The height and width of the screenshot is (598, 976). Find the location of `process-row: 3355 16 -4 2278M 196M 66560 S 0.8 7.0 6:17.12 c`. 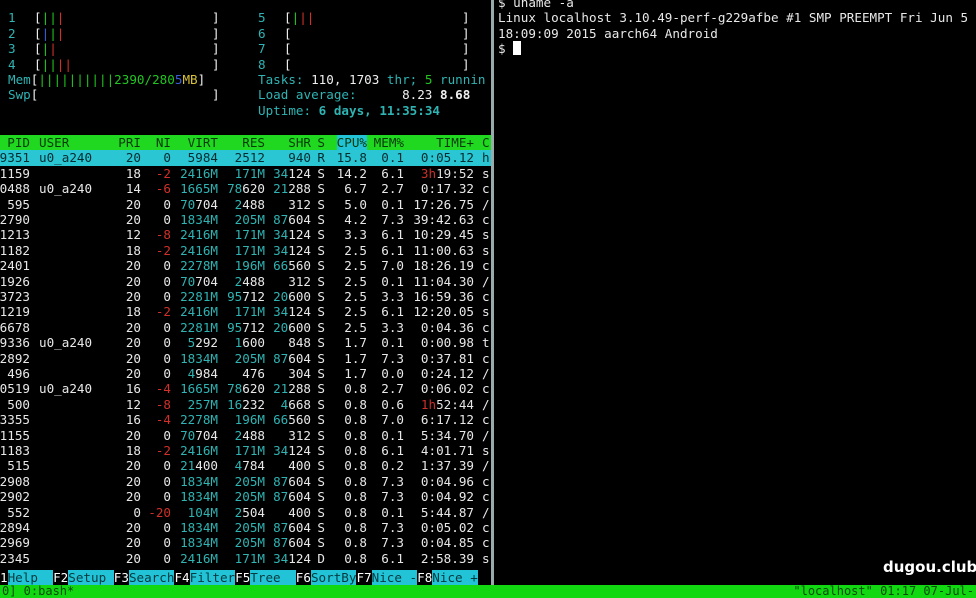

process-row: 3355 16 -4 2278M 196M 66560 S 0.8 7.0 6:17.12 c is located at coordinates (245, 419).